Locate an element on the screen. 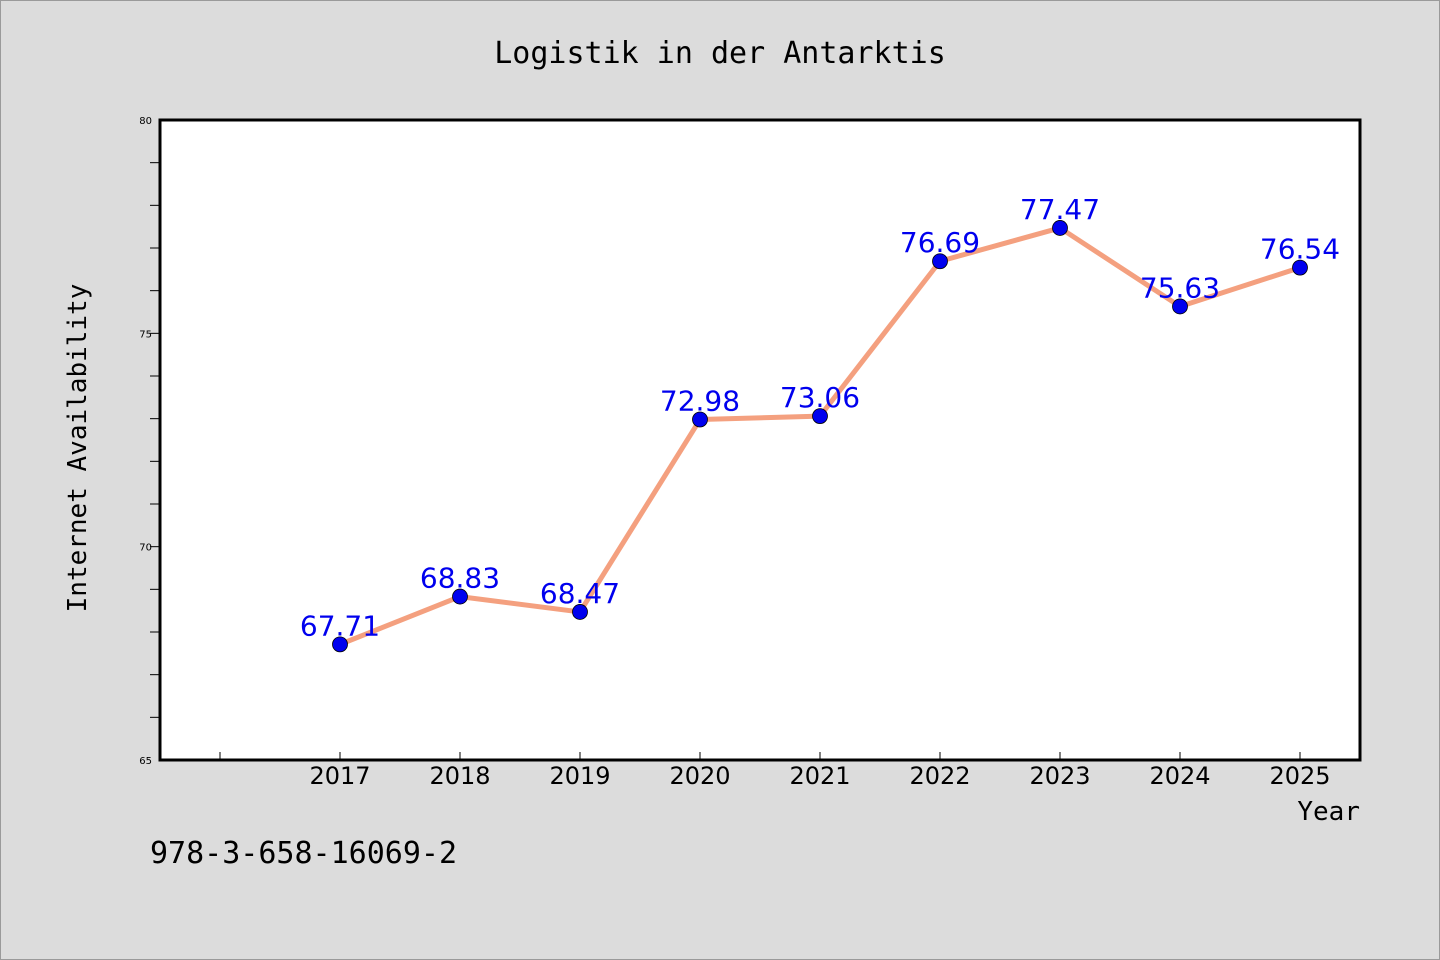 This screenshot has height=960, width=1440. data-label: 75.63 is located at coordinates (1180, 287).